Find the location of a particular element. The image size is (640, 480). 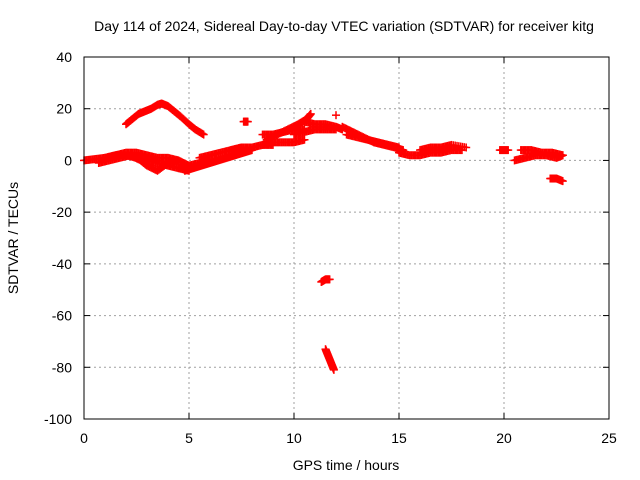

y-tick-label: -20 is located at coordinates (62, 212).